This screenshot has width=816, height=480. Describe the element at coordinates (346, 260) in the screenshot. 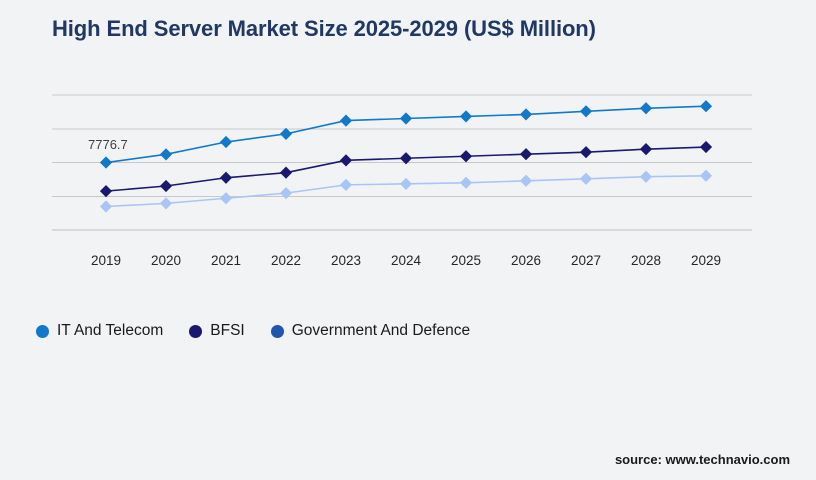

I see `x-axis-tick-2023: 2023` at that location.